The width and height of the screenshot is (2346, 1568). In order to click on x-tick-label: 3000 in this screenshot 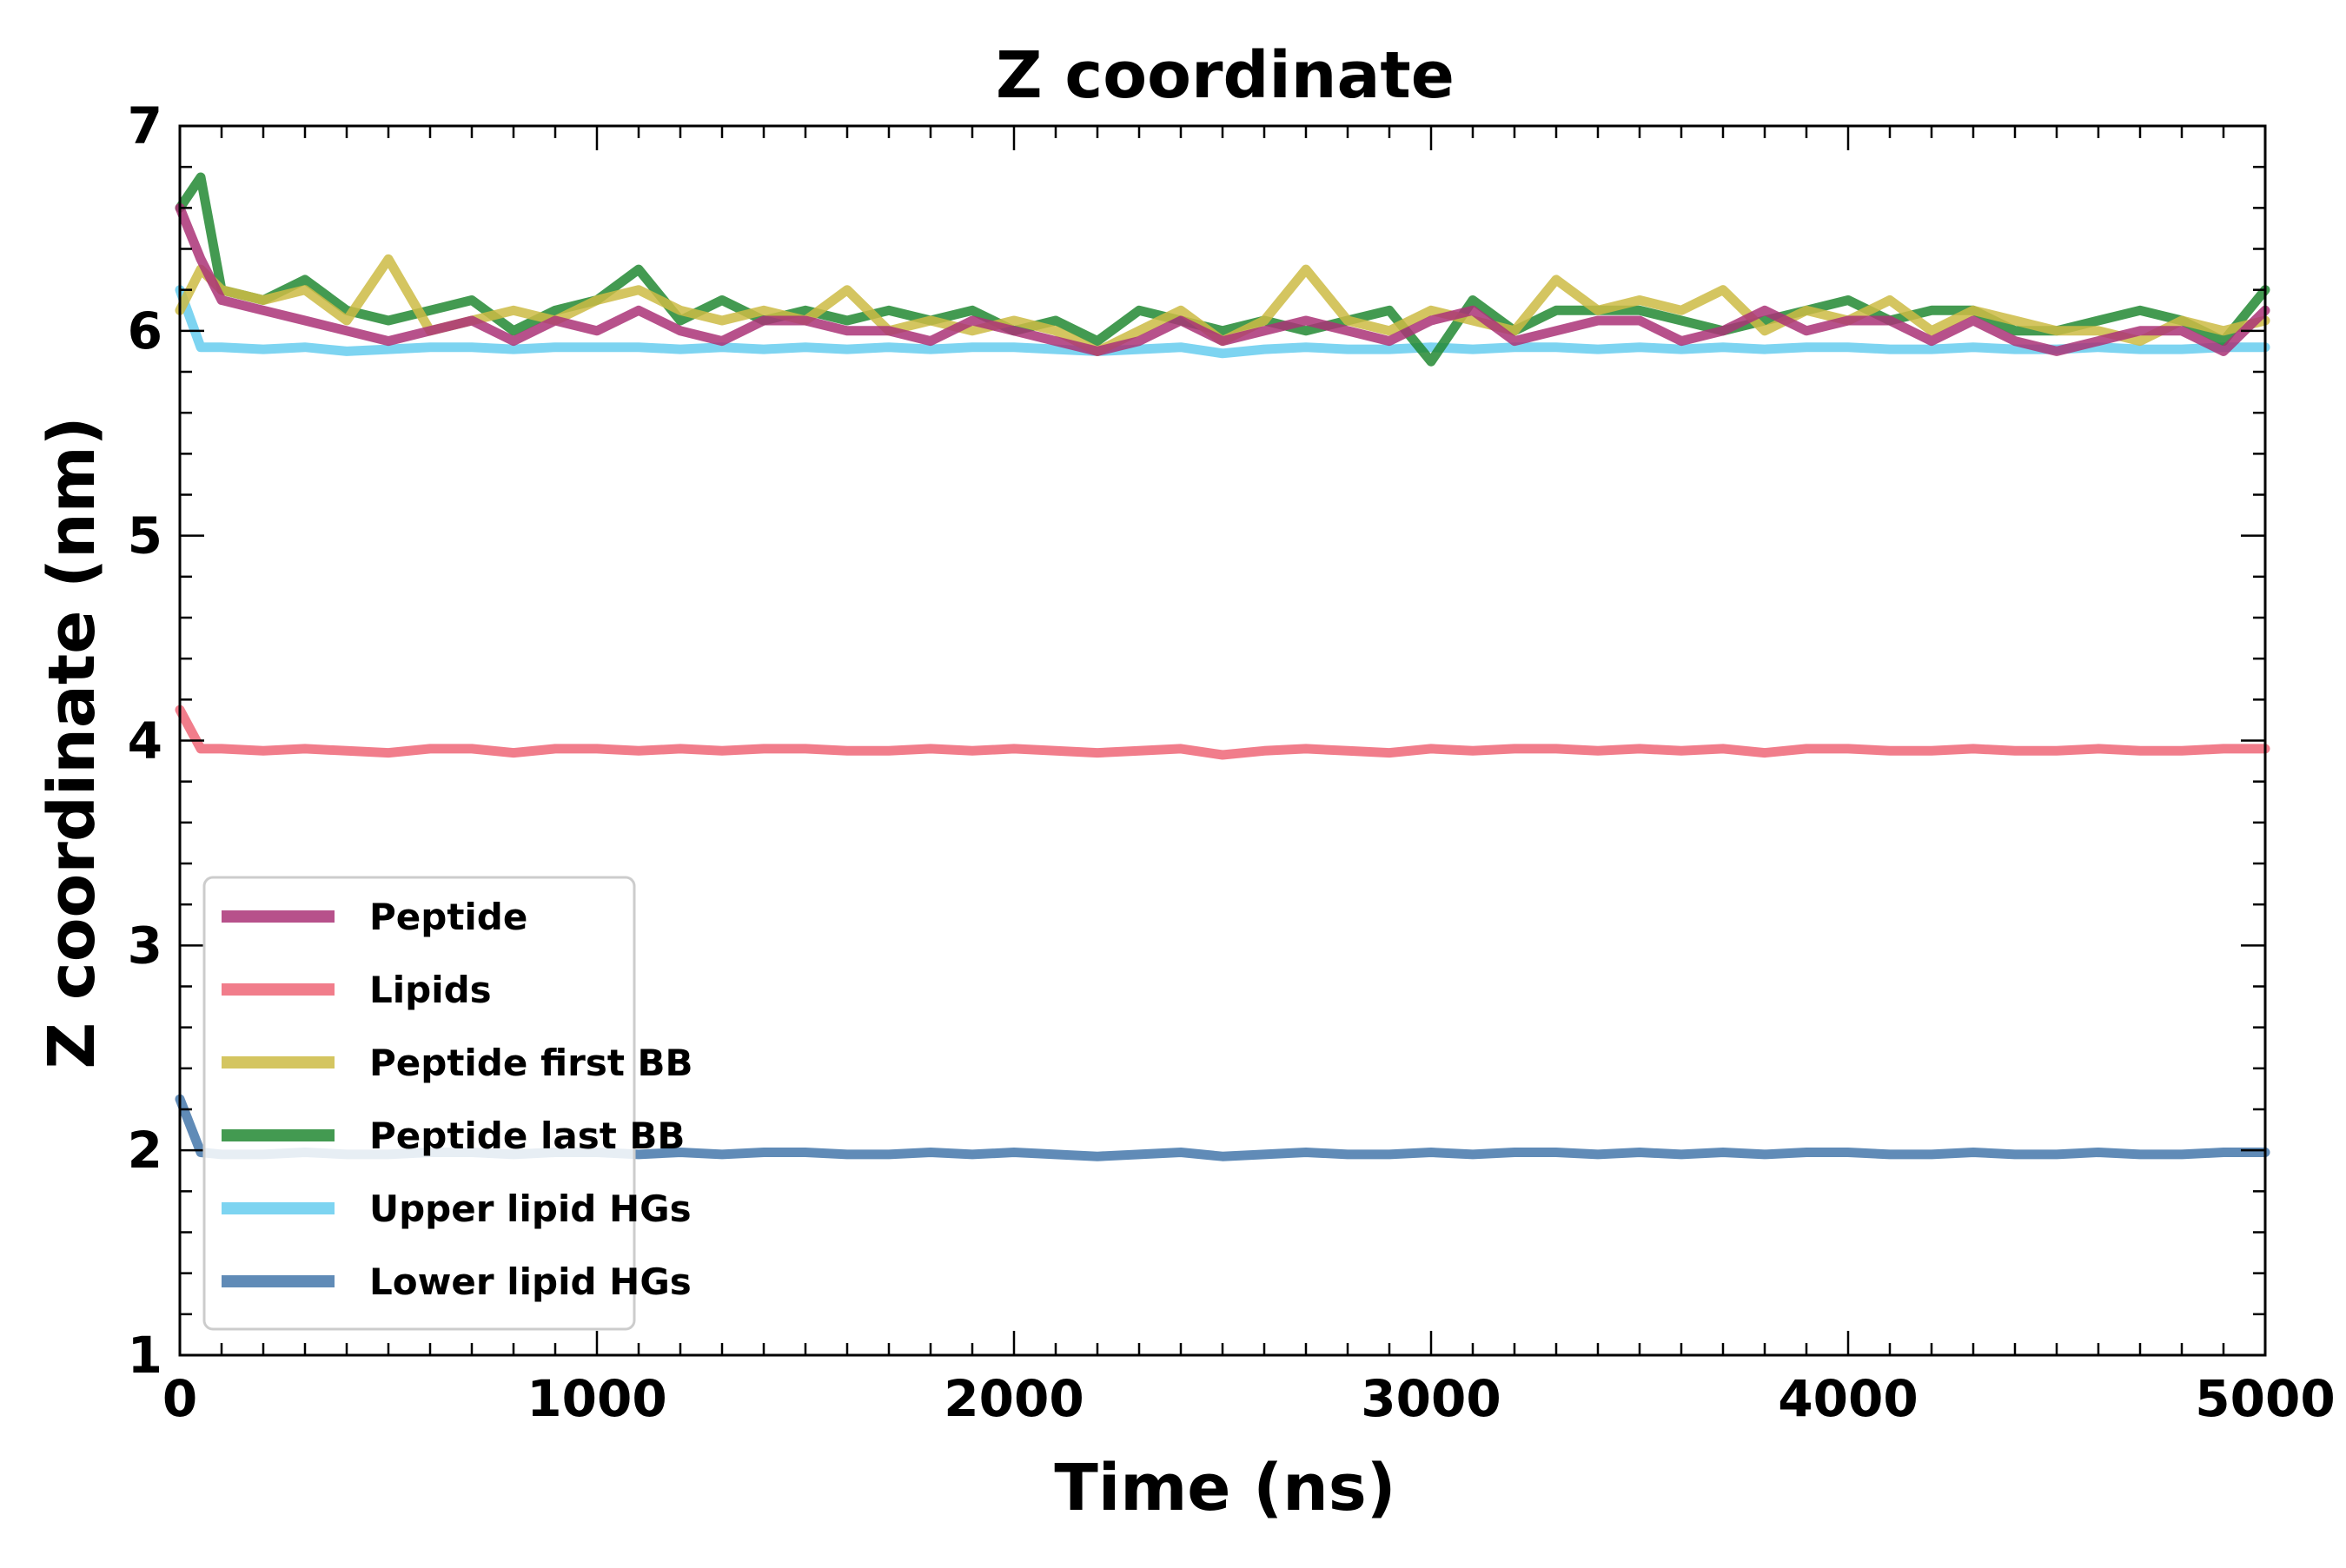, I will do `click(1431, 1398)`.